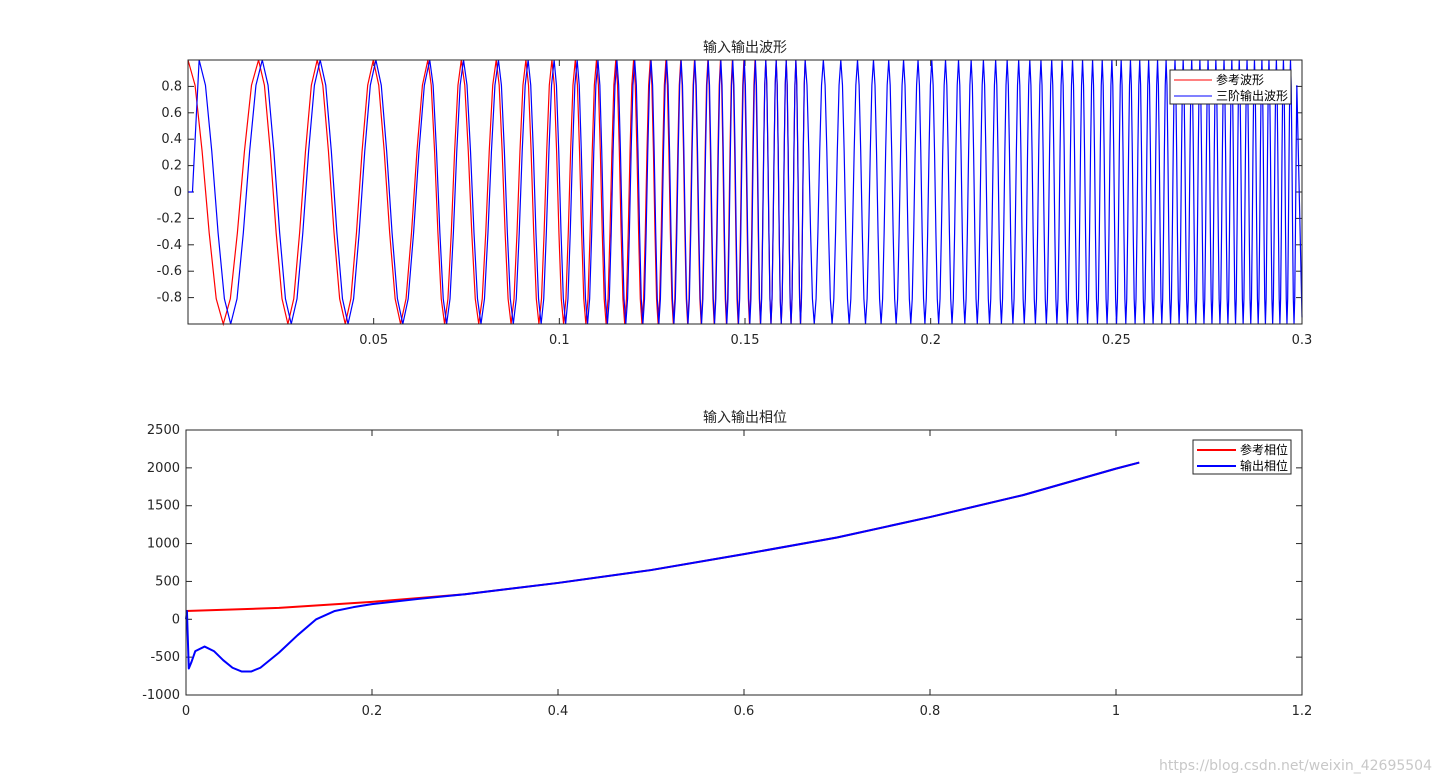 This screenshot has height=782, width=1440. Describe the element at coordinates (169, 271) in the screenshot. I see `y-tick-label: -0.6` at that location.